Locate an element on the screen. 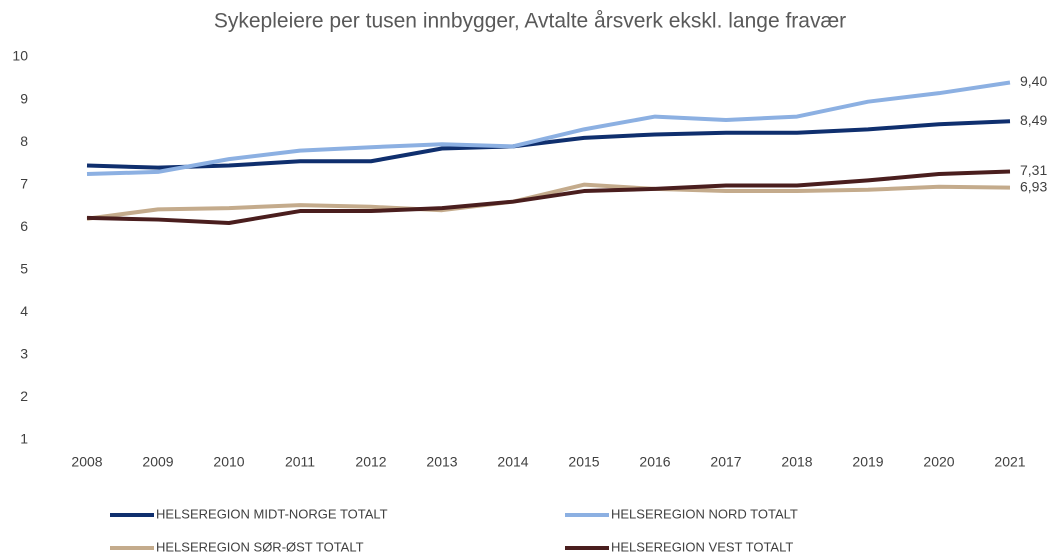 The image size is (1061, 557). x-tick-label: 2020 is located at coordinates (938, 462).